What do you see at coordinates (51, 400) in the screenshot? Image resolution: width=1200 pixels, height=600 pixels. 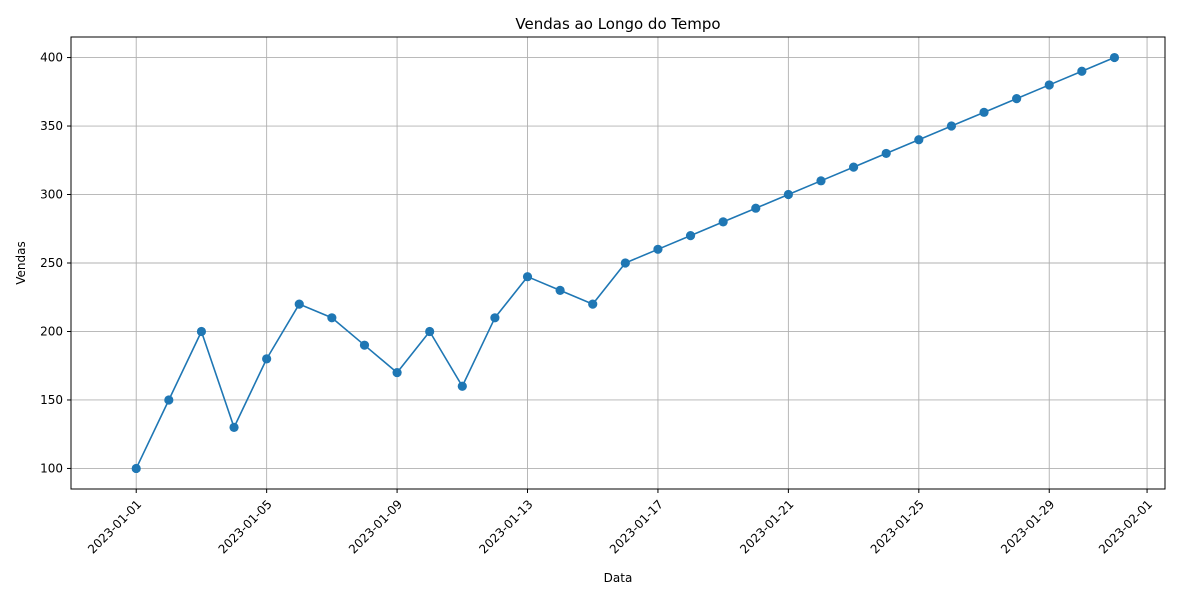 I see `y-tick-label: 150` at bounding box center [51, 400].